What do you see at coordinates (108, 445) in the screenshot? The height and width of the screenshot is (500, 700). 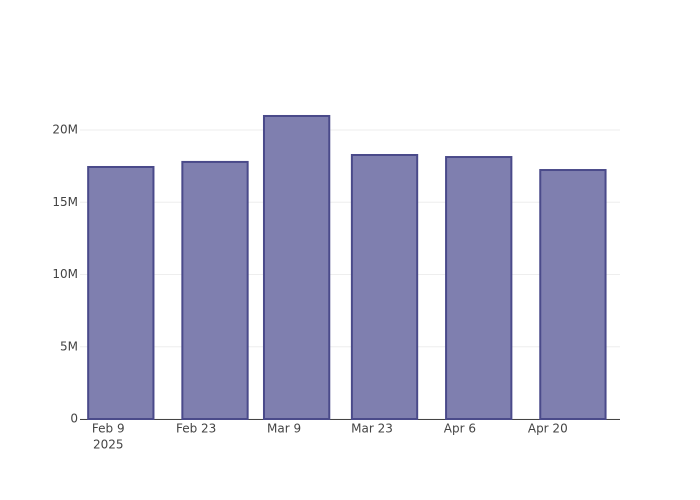 I see `x-tick-year-label: 2025` at bounding box center [108, 445].